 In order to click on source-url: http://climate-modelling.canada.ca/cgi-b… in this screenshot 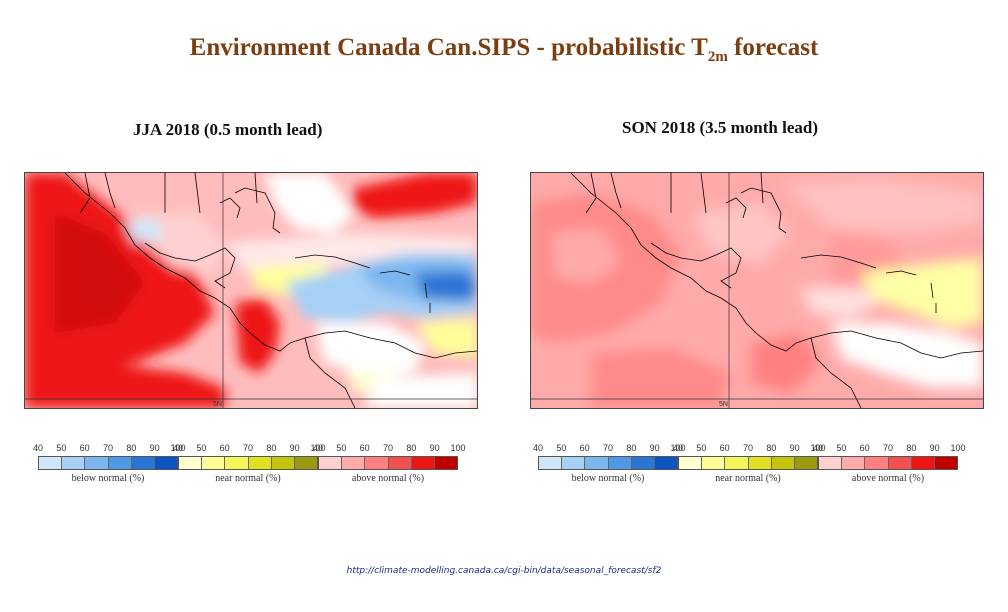, I will do `click(504, 571)`.